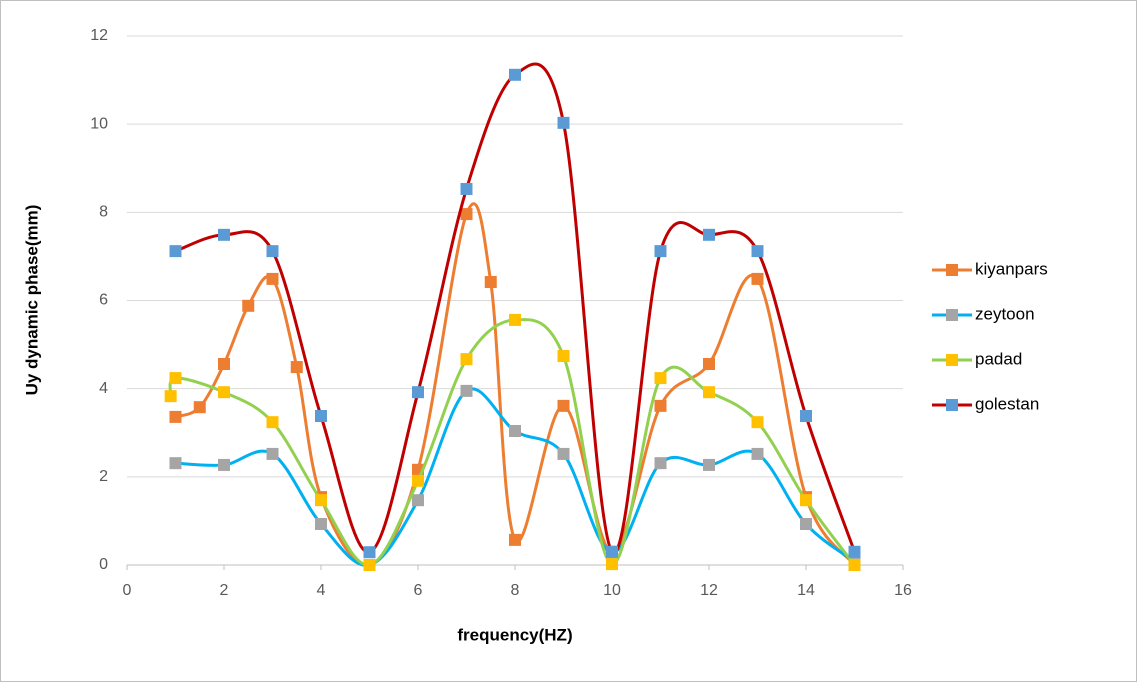 The width and height of the screenshot is (1137, 682). Describe the element at coordinates (903, 590) in the screenshot. I see `x-tick-label: 16` at that location.